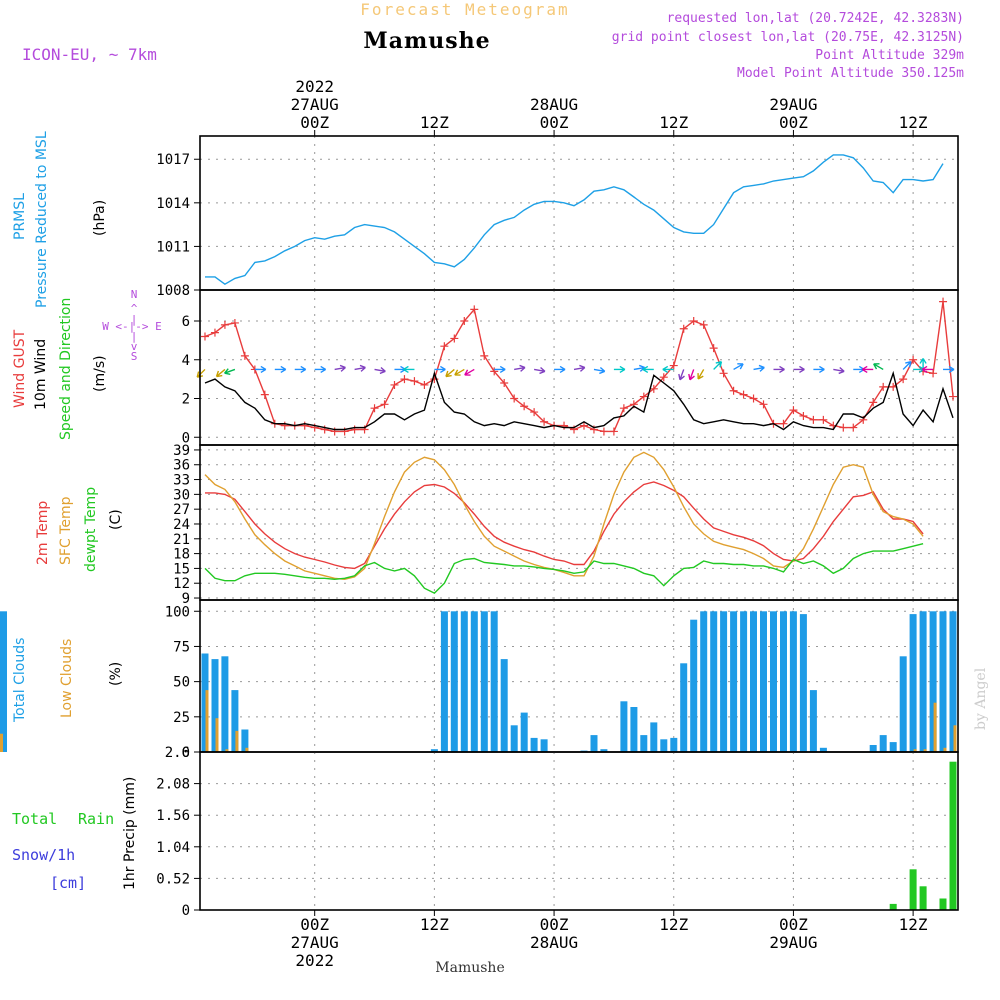 This screenshot has height=1000, width=1000. I want to click on clouds-unit: (%), so click(116, 674).